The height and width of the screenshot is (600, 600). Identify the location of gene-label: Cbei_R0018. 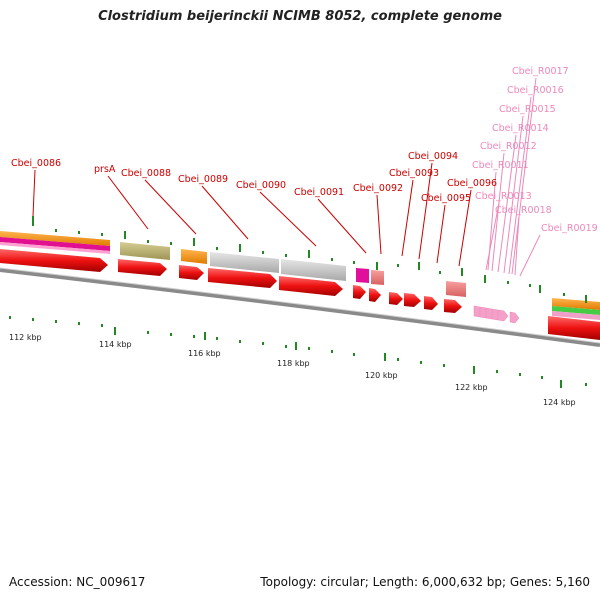
(523, 210).